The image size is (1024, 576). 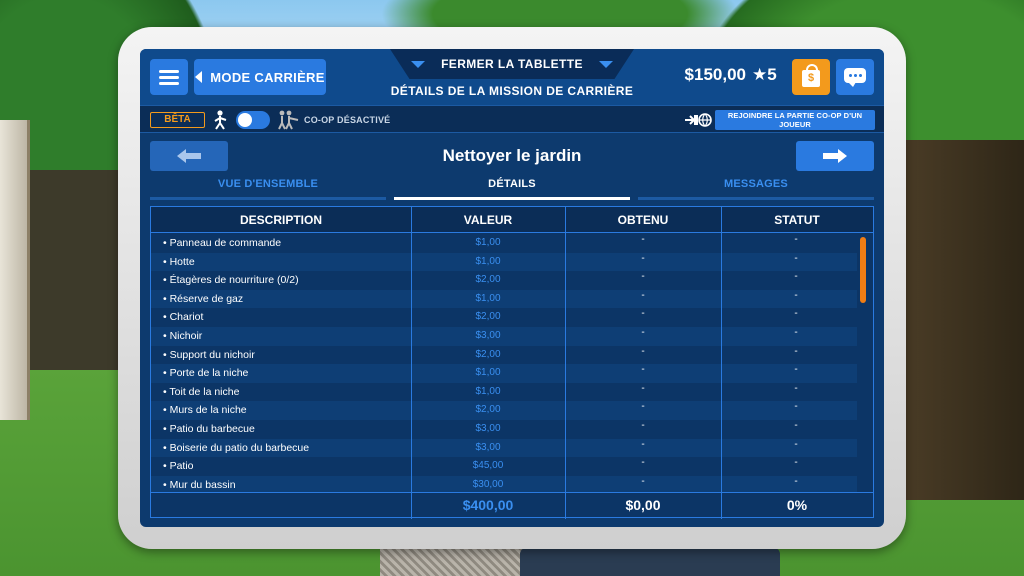 I want to click on chevron-down-icon, so click(x=605, y=64).